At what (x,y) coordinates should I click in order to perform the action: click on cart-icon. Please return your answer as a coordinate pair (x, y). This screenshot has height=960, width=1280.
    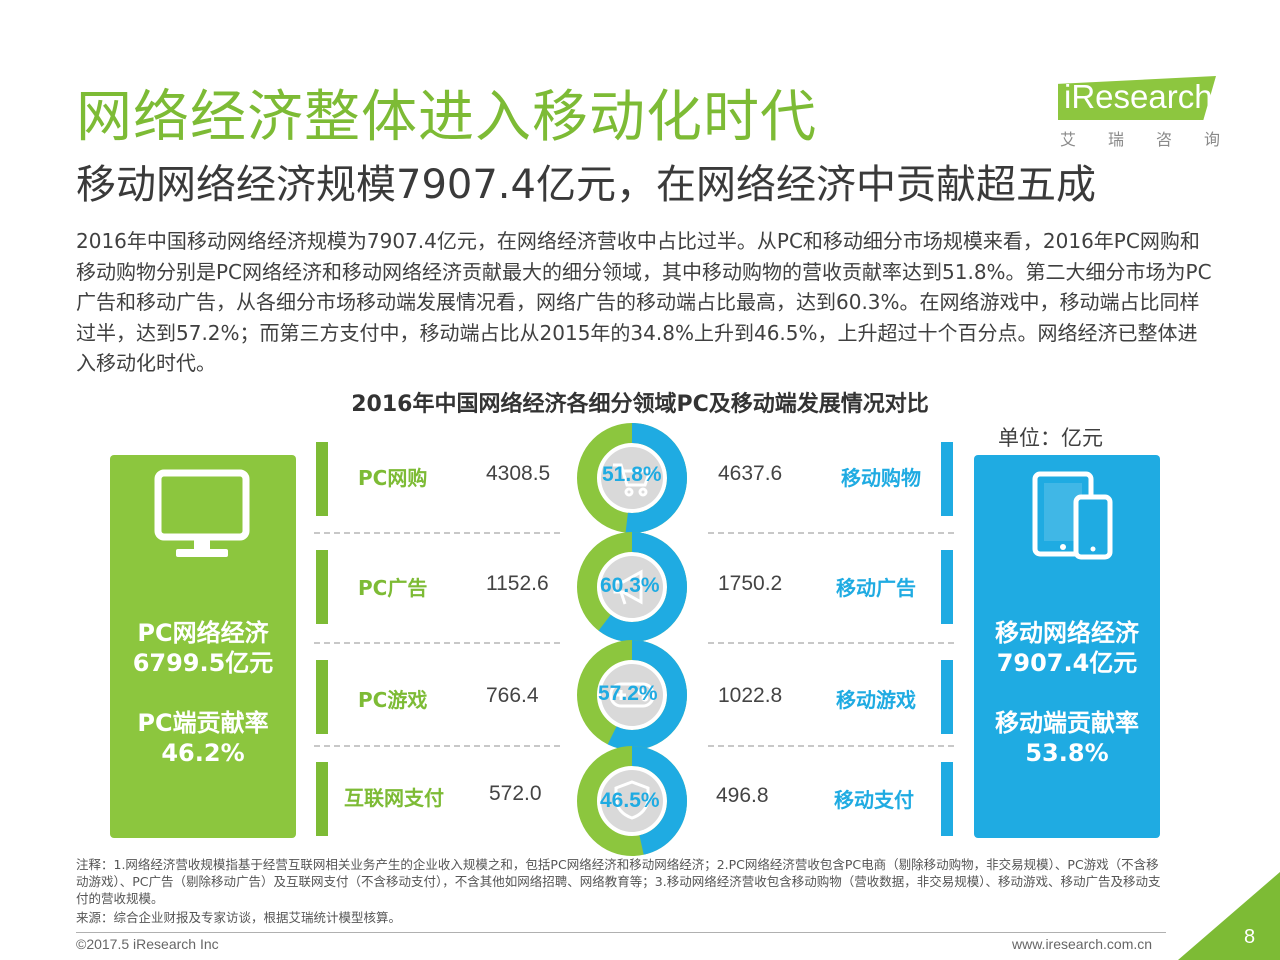
    Looking at the image, I should click on (633, 480).